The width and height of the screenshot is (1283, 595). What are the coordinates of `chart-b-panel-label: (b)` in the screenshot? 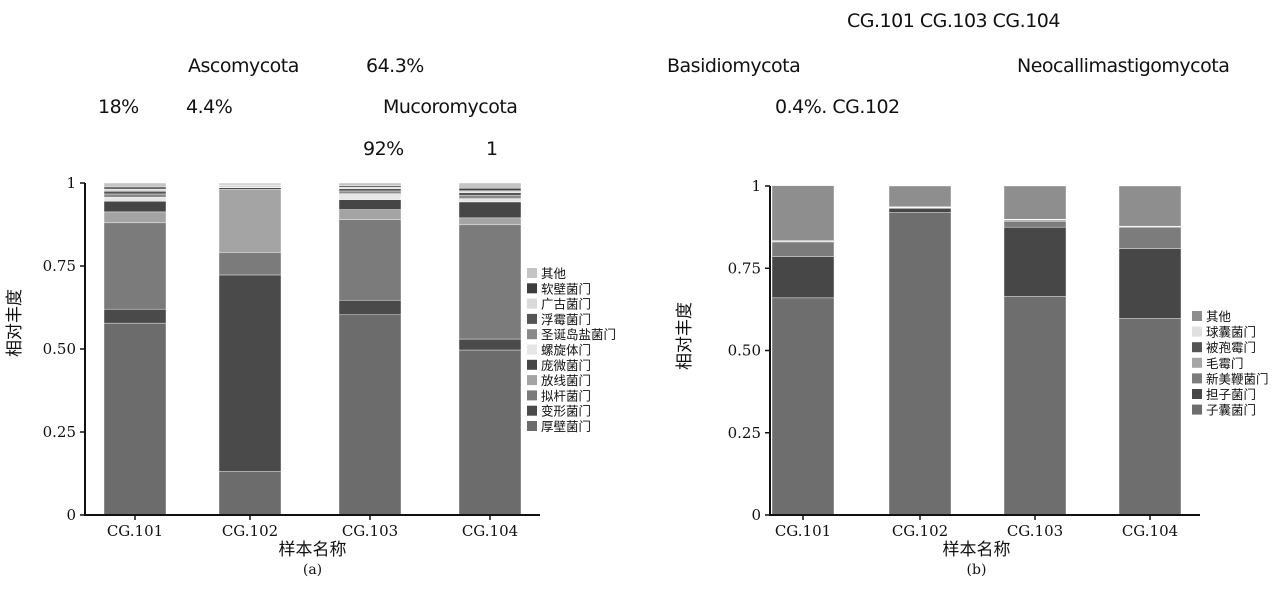 It's located at (977, 570).